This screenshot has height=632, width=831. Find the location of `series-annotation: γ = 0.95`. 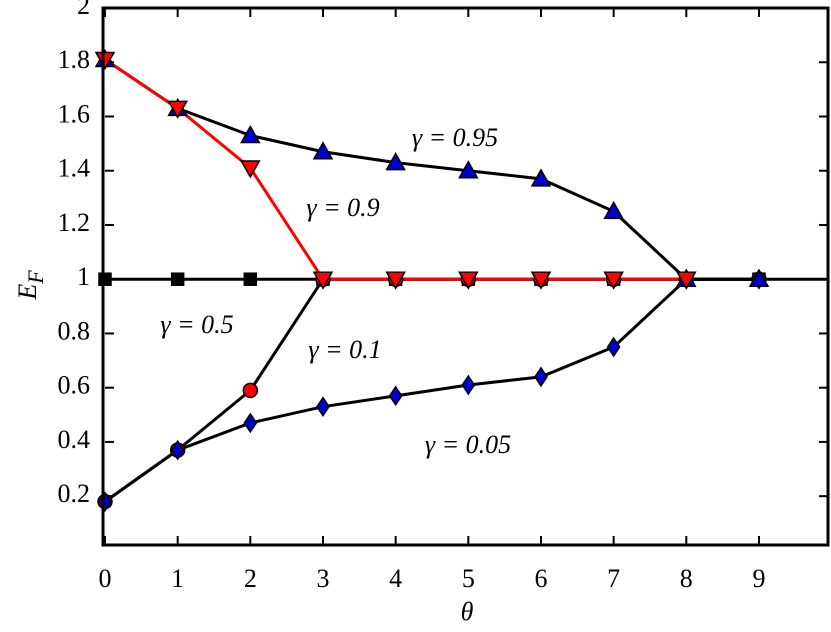

series-annotation: γ = 0.95 is located at coordinates (455, 137).